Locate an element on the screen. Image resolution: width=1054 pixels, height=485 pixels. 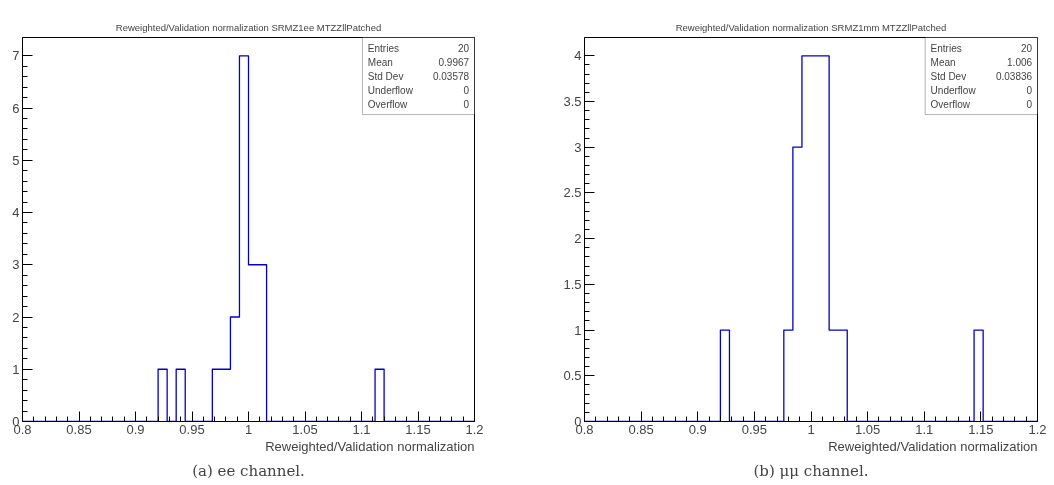
y-tick-label: 5 is located at coordinates (16, 160).